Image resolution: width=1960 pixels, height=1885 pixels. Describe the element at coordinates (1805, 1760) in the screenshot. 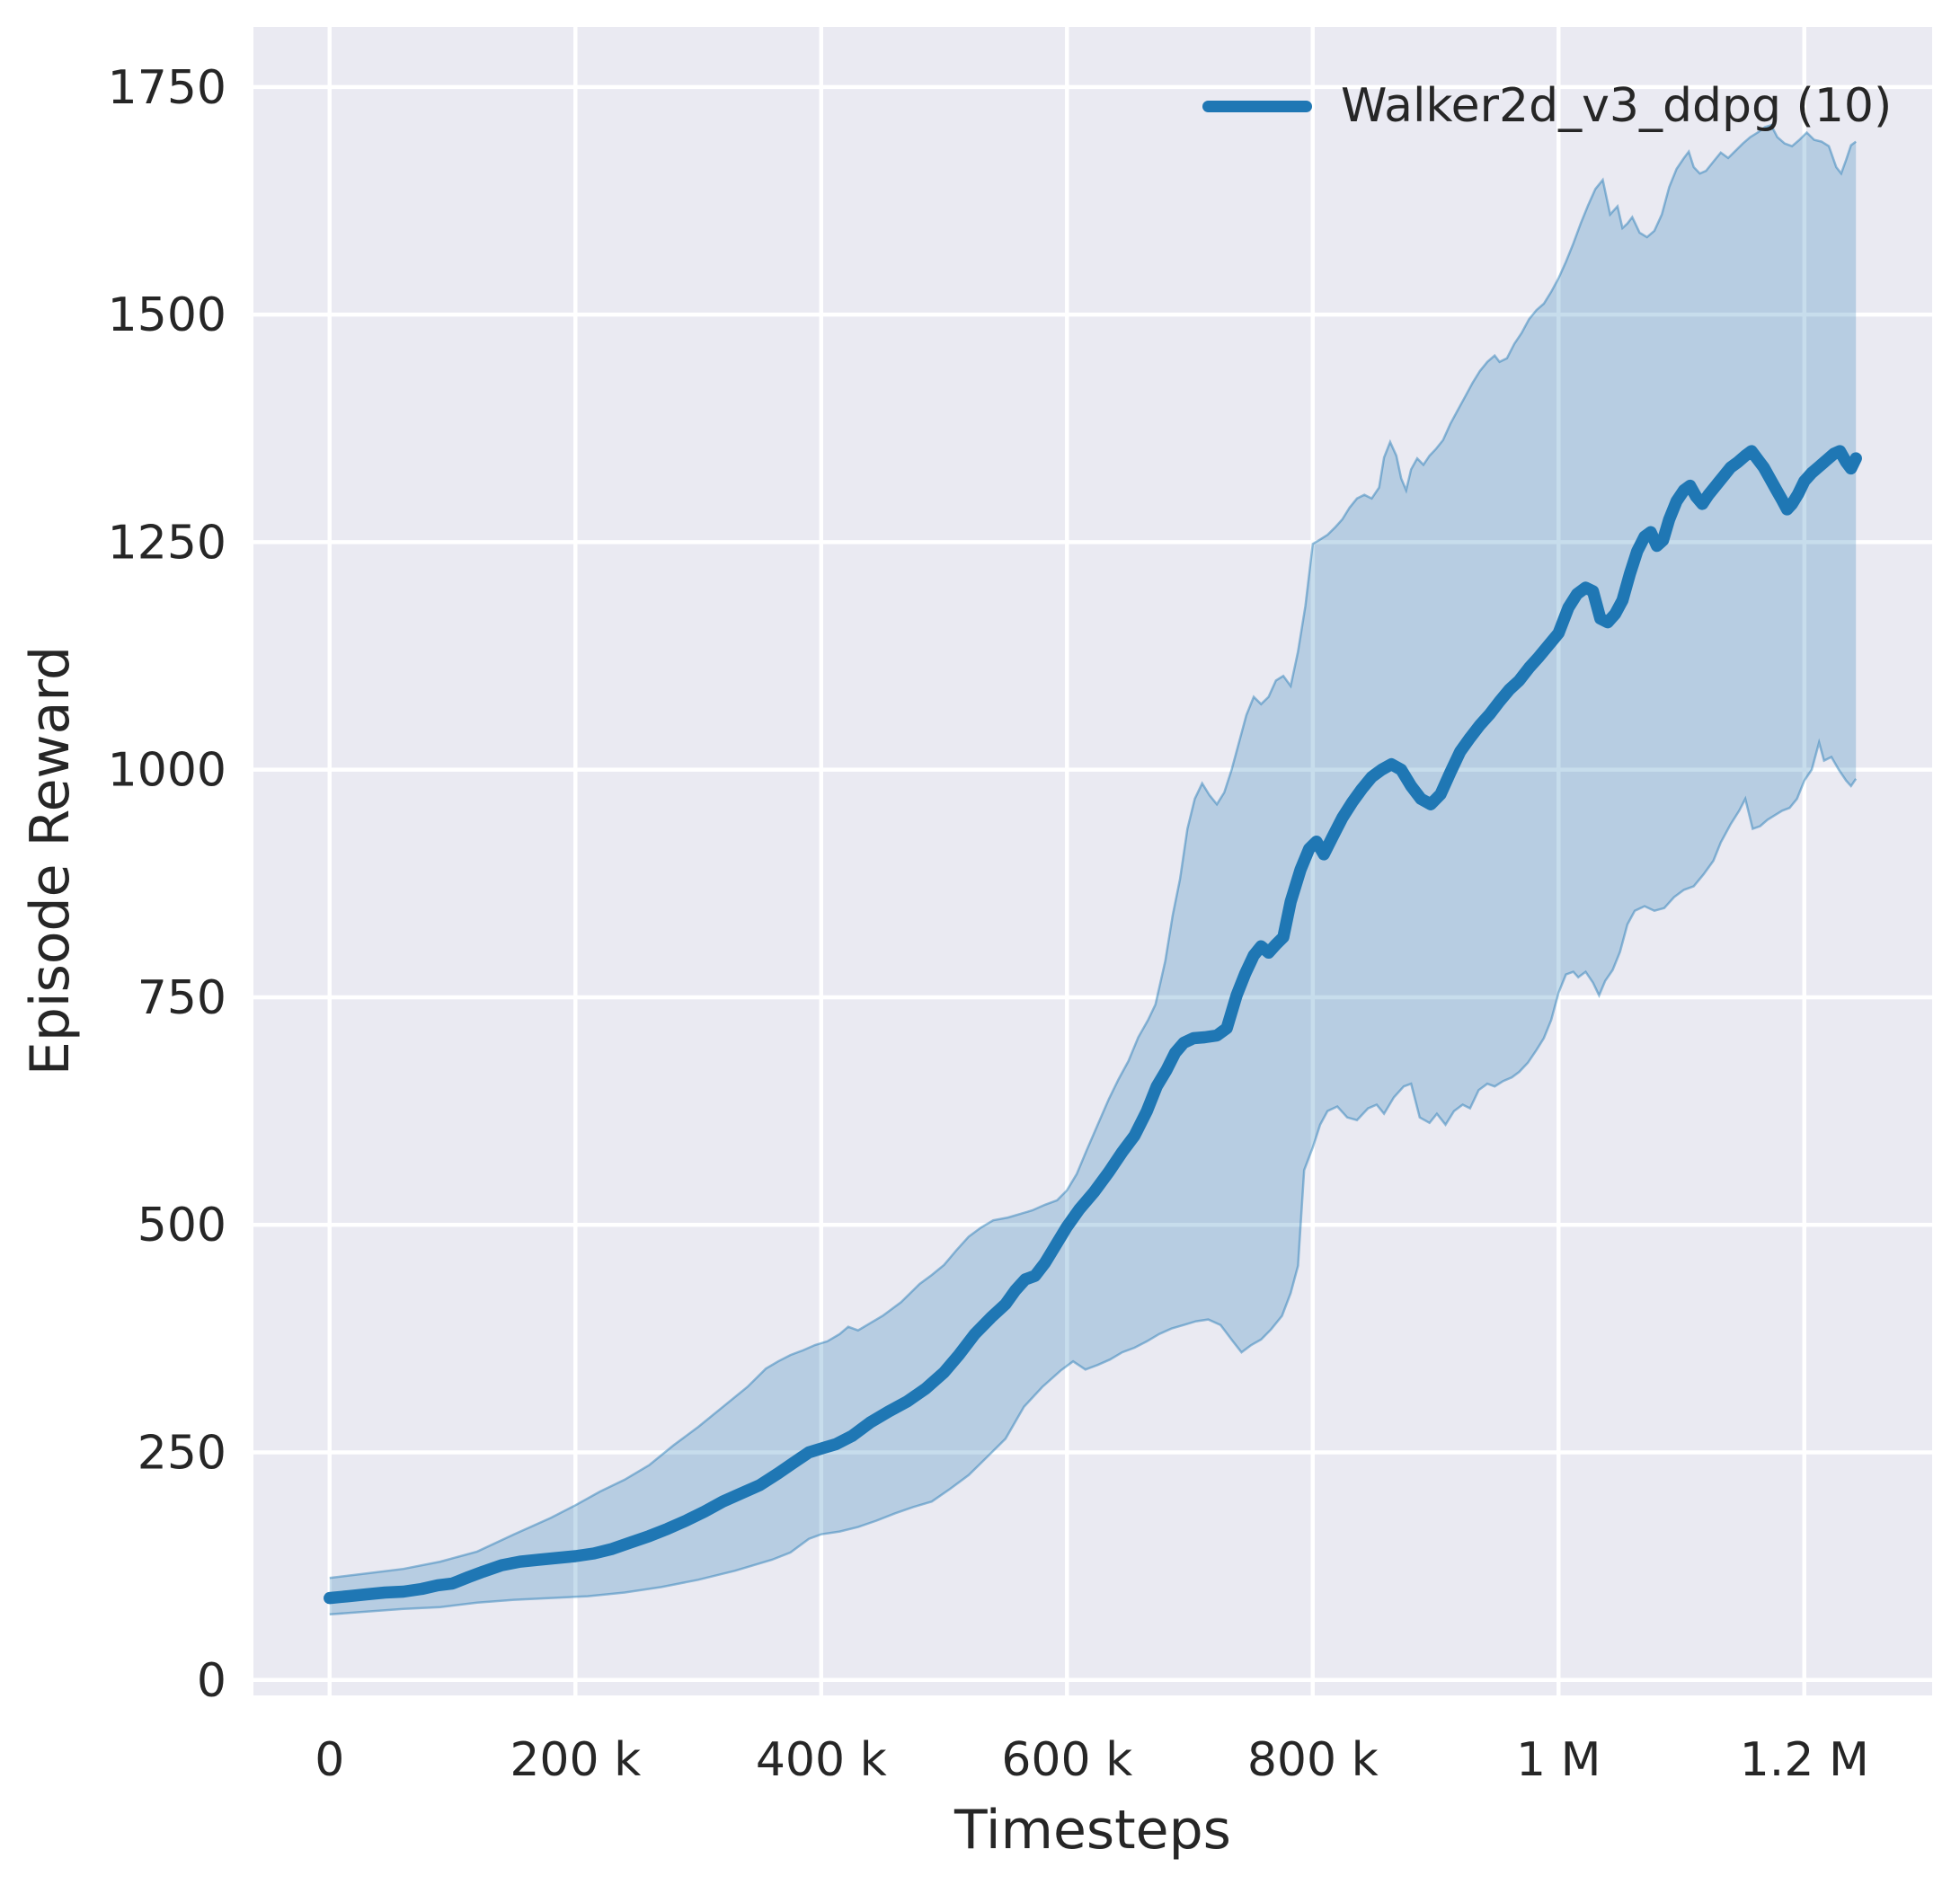

I see `x-tick-label: 1.2 M` at that location.